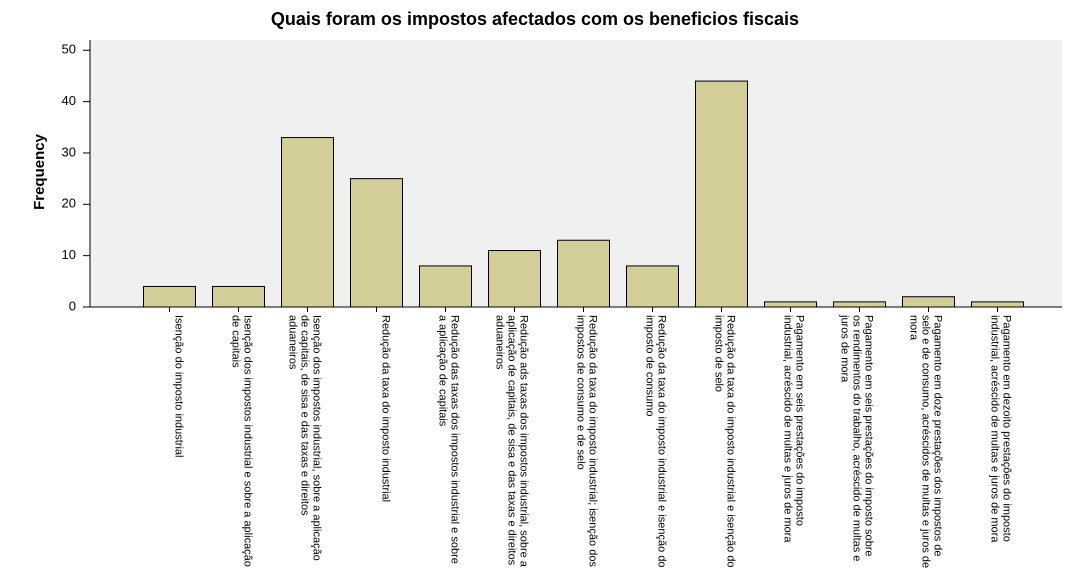 The width and height of the screenshot is (1069, 577). I want to click on x-tick-label-line: mora, so click(913, 328).